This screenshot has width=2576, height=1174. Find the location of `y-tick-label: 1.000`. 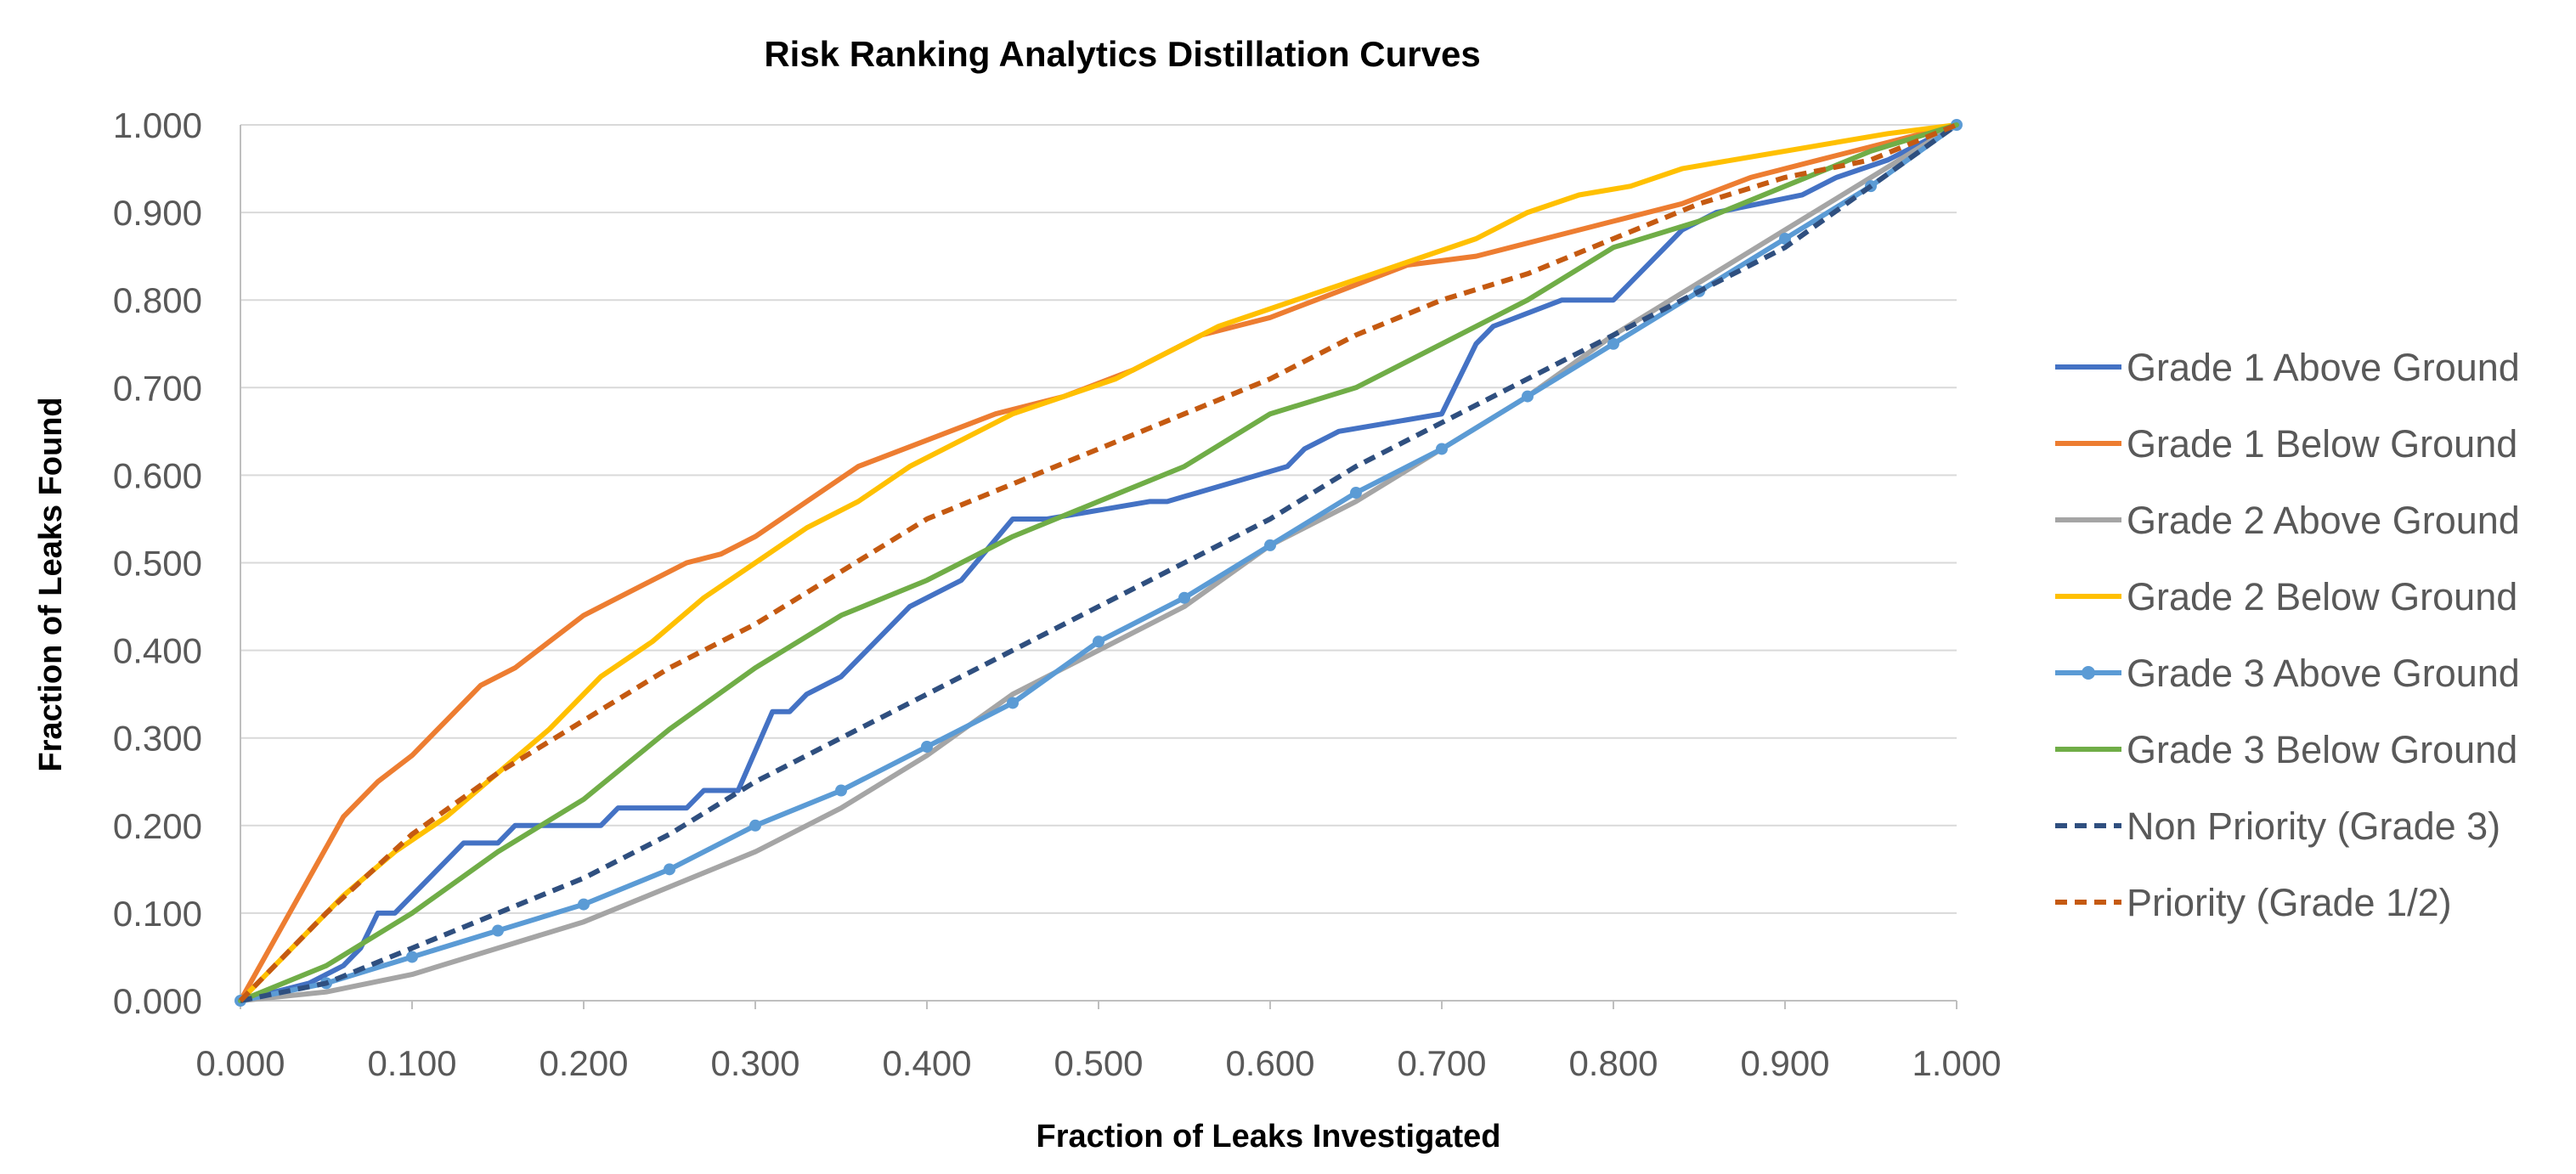

y-tick-label: 1.000 is located at coordinates (158, 125).